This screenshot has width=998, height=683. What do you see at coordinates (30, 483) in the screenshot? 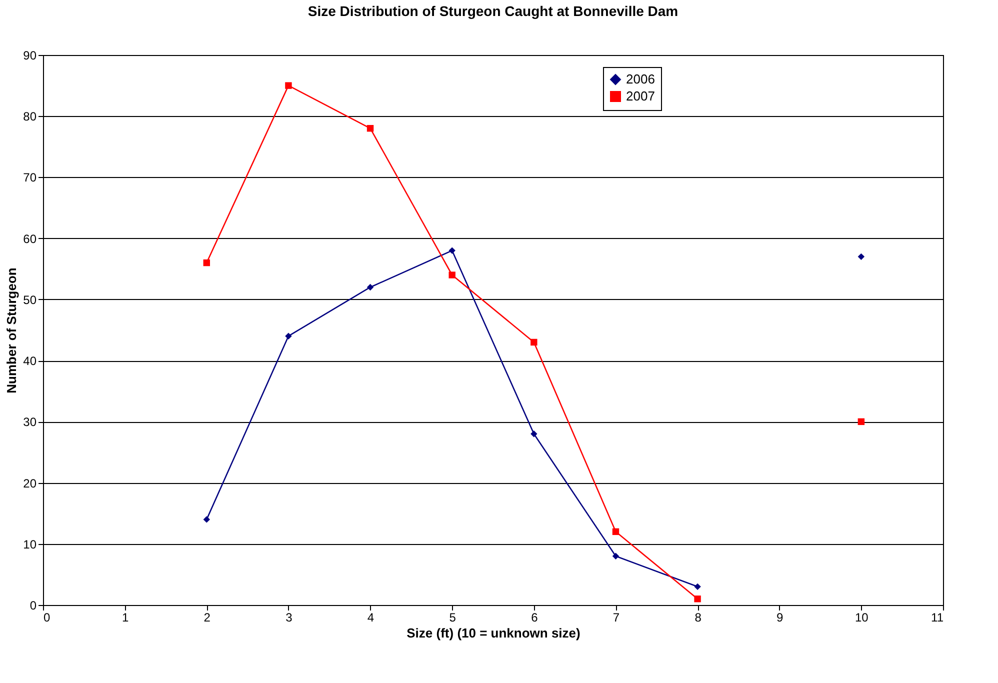
I see `y-tick-label: 20` at bounding box center [30, 483].